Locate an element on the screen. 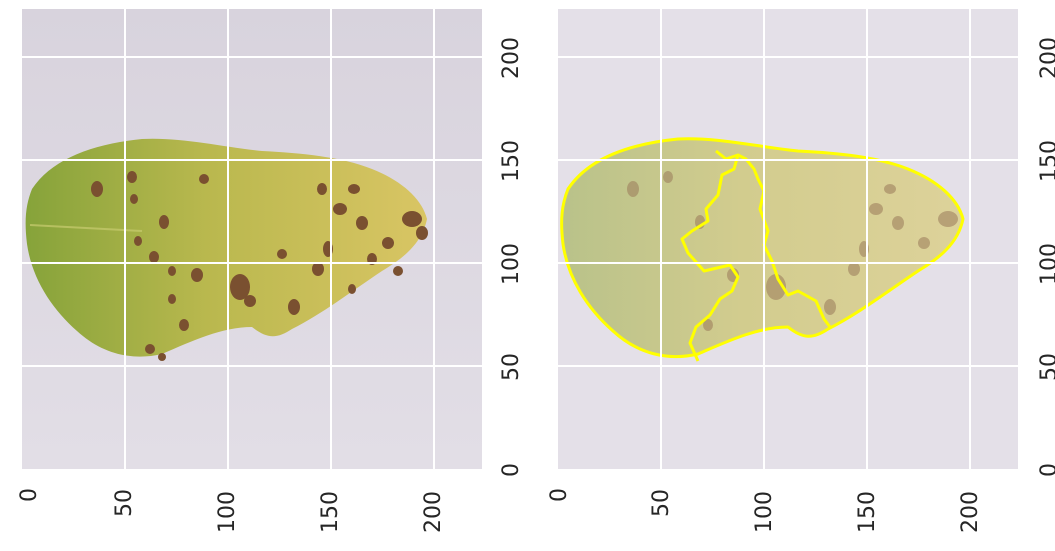 The image size is (1055, 551). right-ytick-150: 150 is located at coordinates (1046, 161).